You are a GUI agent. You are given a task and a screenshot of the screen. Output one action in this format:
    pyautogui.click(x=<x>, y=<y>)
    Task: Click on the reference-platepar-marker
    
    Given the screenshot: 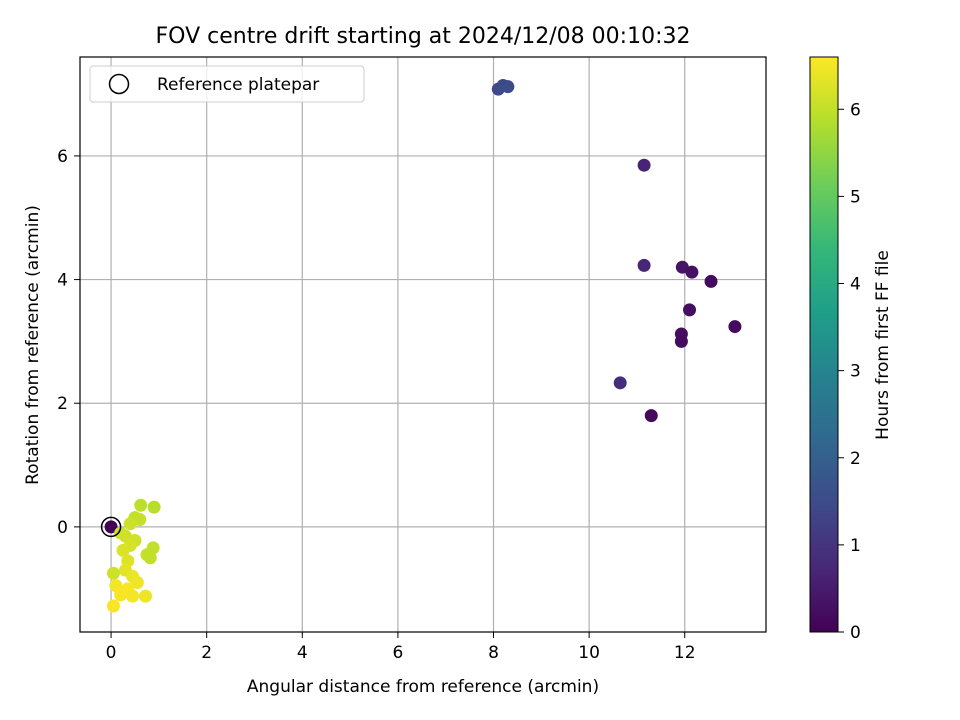 What is the action you would take?
    pyautogui.click(x=111, y=527)
    